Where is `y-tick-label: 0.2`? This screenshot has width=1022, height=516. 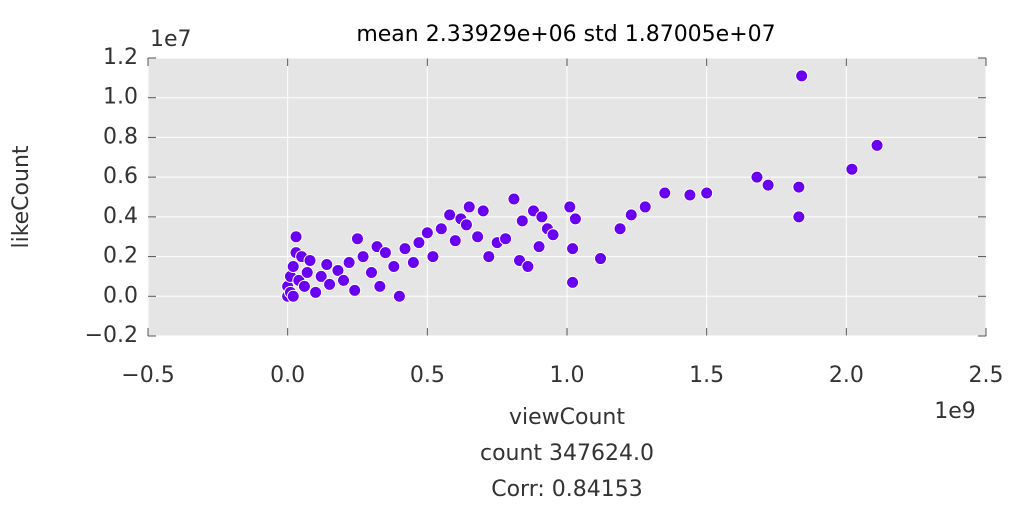 y-tick-label: 0.2 is located at coordinates (120, 256).